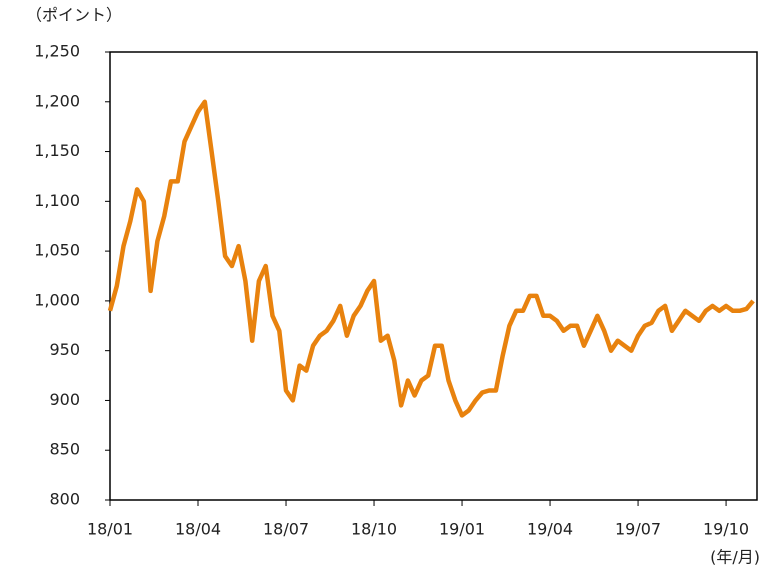  I want to click on y-tick-label: 1,050, so click(57, 250).